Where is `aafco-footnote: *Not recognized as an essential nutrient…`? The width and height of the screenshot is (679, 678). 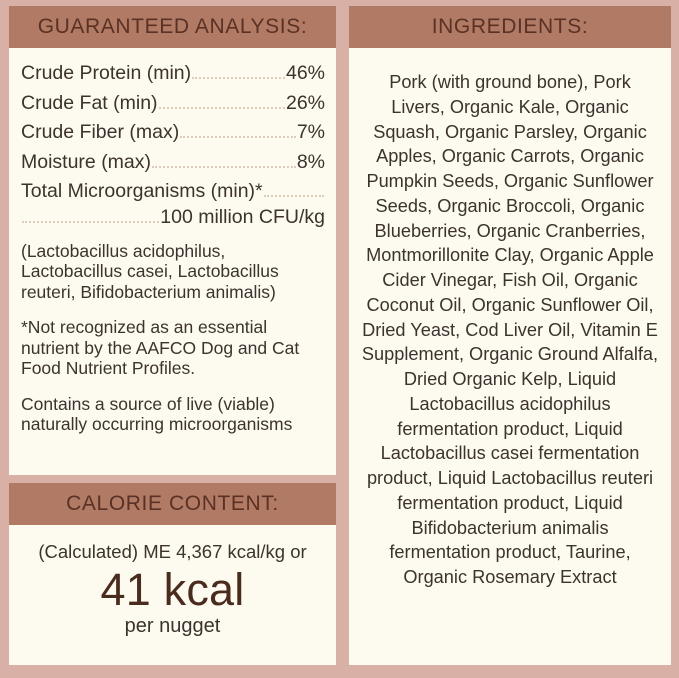
aafco-footnote: *Not recognized as an essential nutrient… is located at coordinates (160, 348).